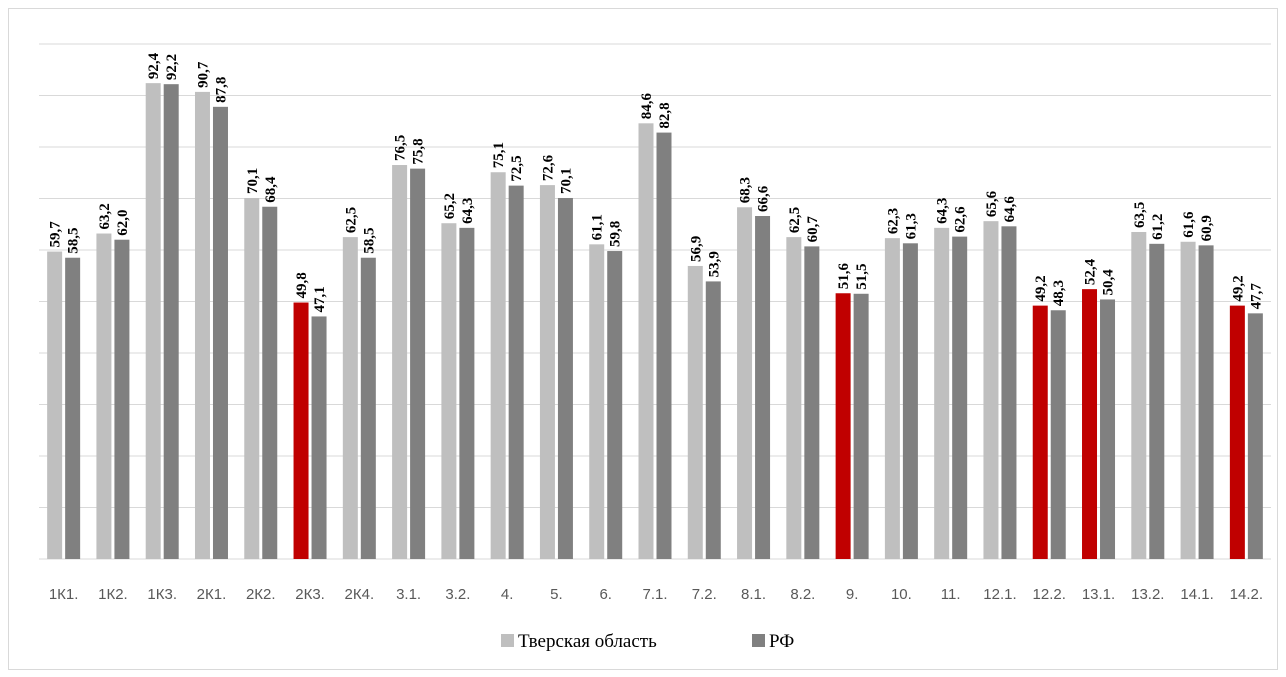 This screenshot has width=1286, height=677. What do you see at coordinates (616, 234) in the screenshot?
I see `data-label-rf-11: 59,8` at bounding box center [616, 234].